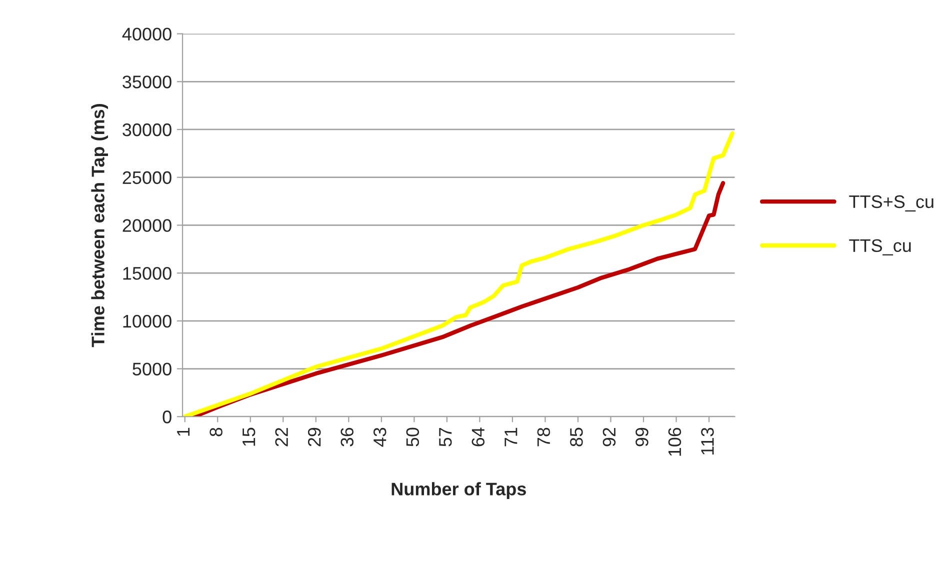 The height and width of the screenshot is (563, 936). I want to click on y-tick-label: 25000, so click(147, 177).